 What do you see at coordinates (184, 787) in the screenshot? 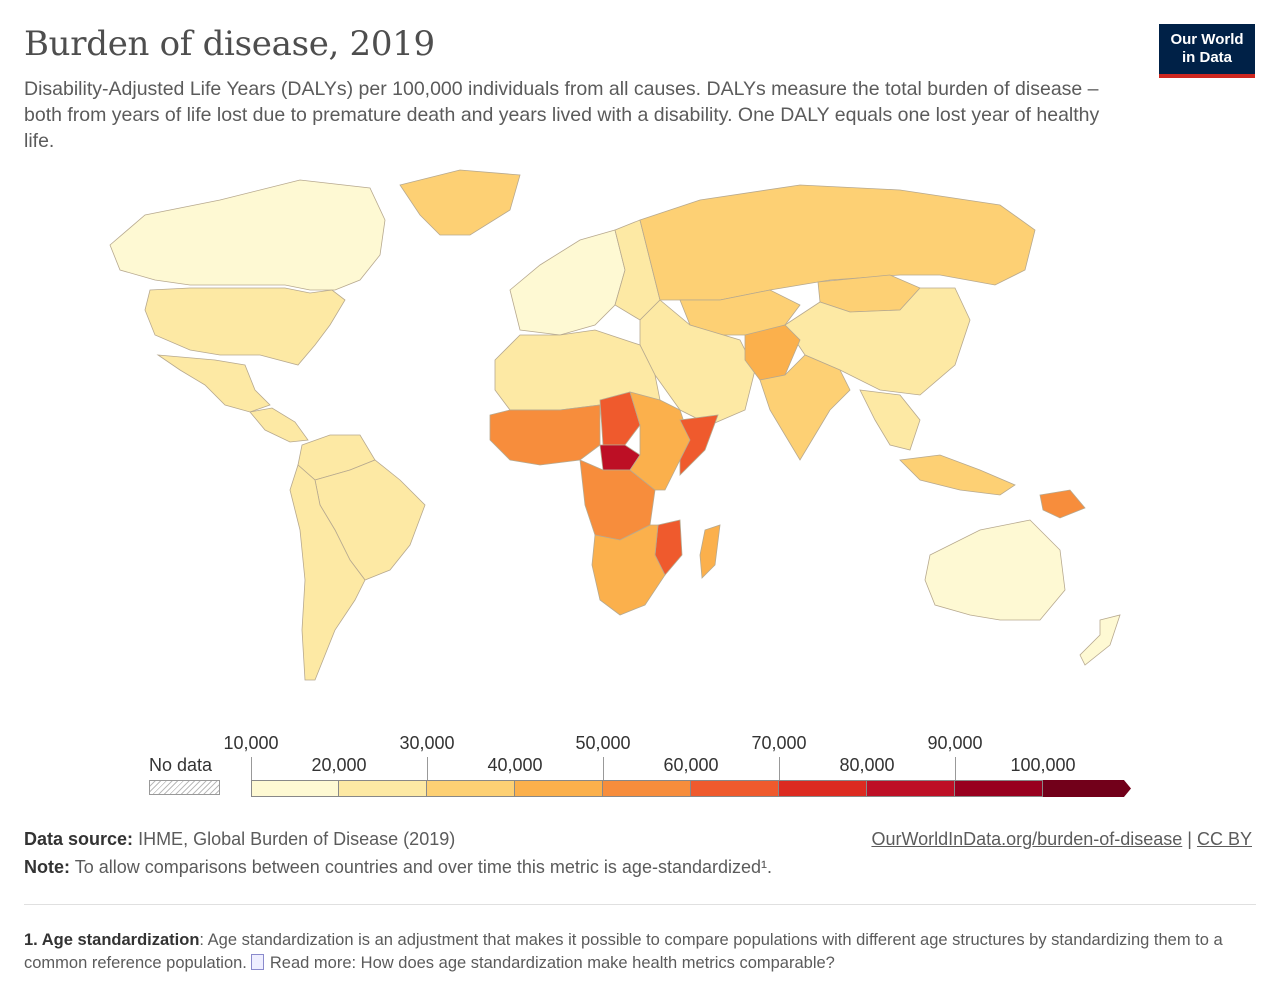
I see `no-data-swatch` at bounding box center [184, 787].